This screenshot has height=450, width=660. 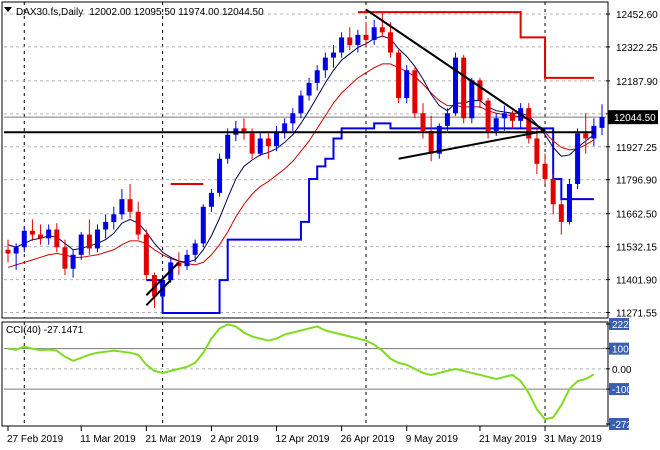 I want to click on price-tick-label: 12322.25, so click(x=637, y=48).